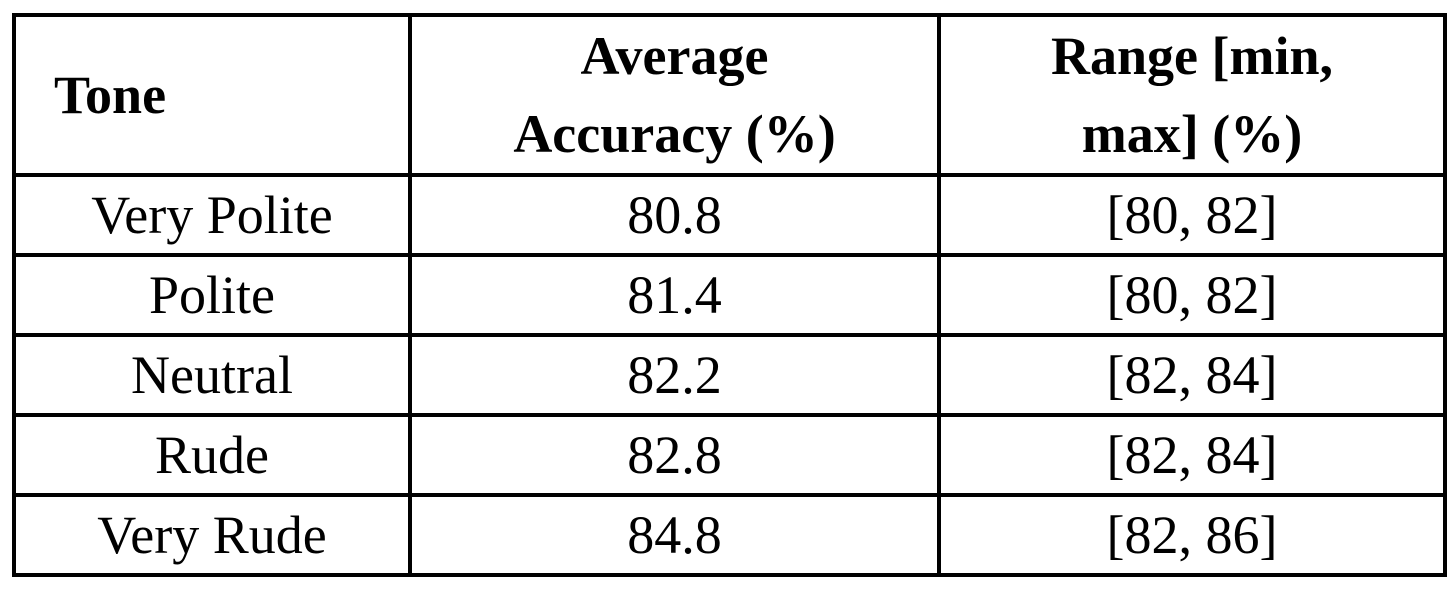 The width and height of the screenshot is (1456, 607). Describe the element at coordinates (212, 295) in the screenshot. I see `table-cell: Polite` at that location.